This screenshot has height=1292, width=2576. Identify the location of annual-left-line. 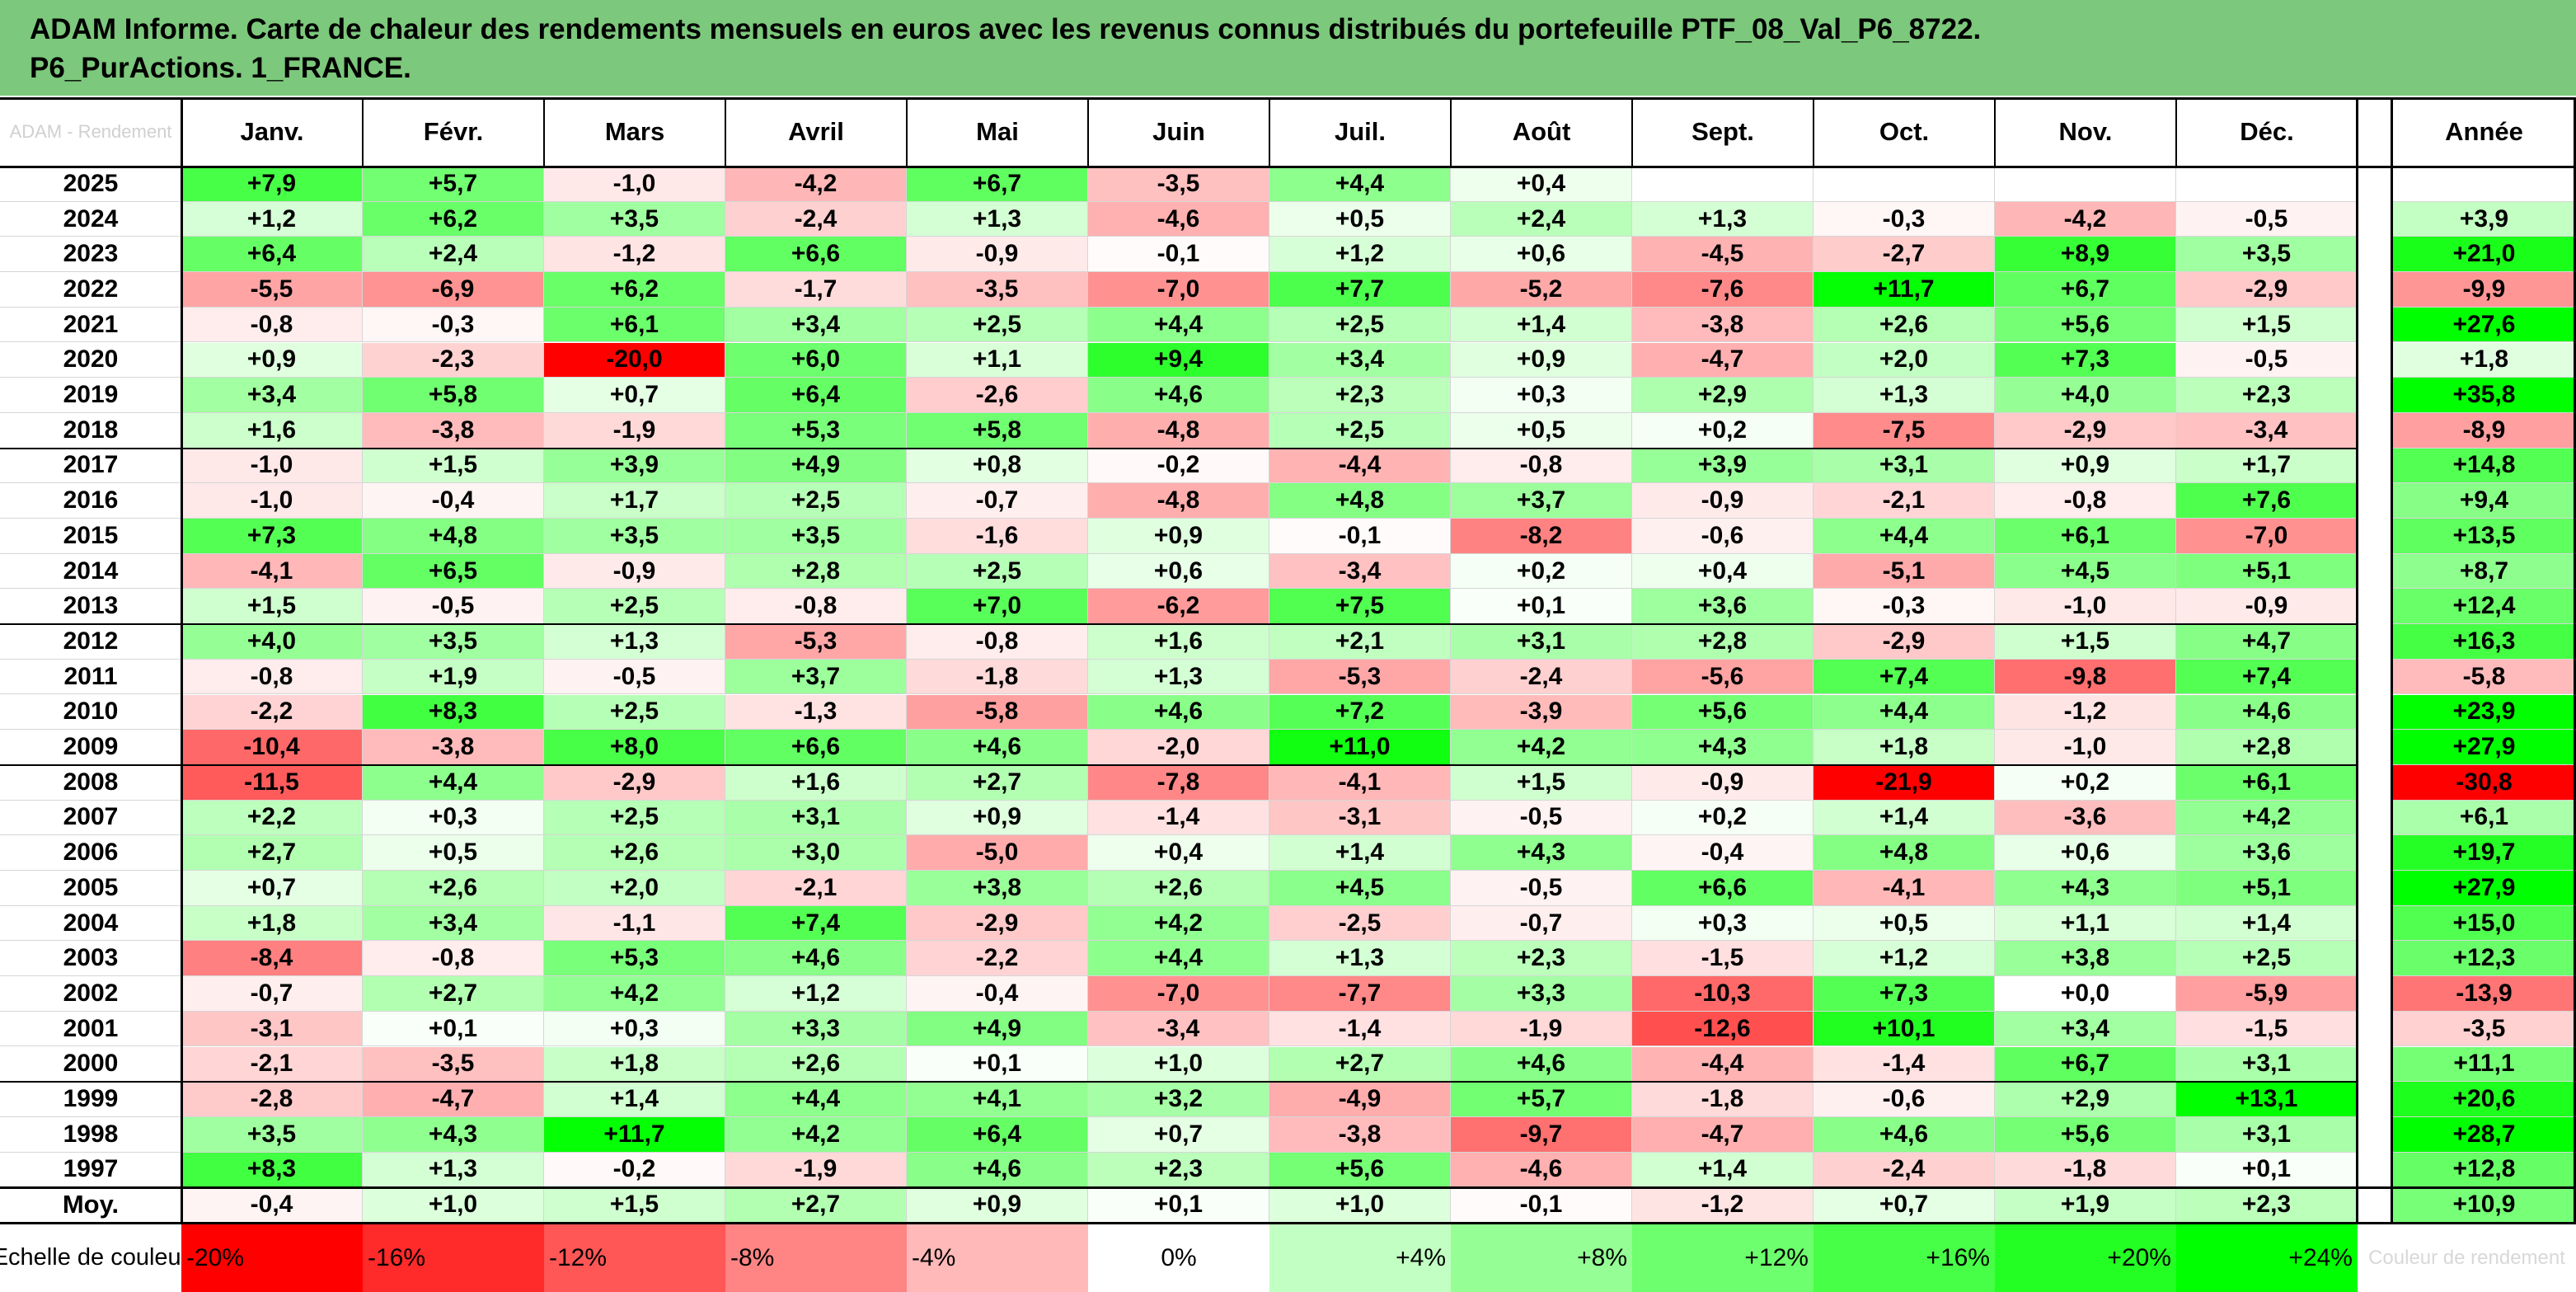
(2392, 660).